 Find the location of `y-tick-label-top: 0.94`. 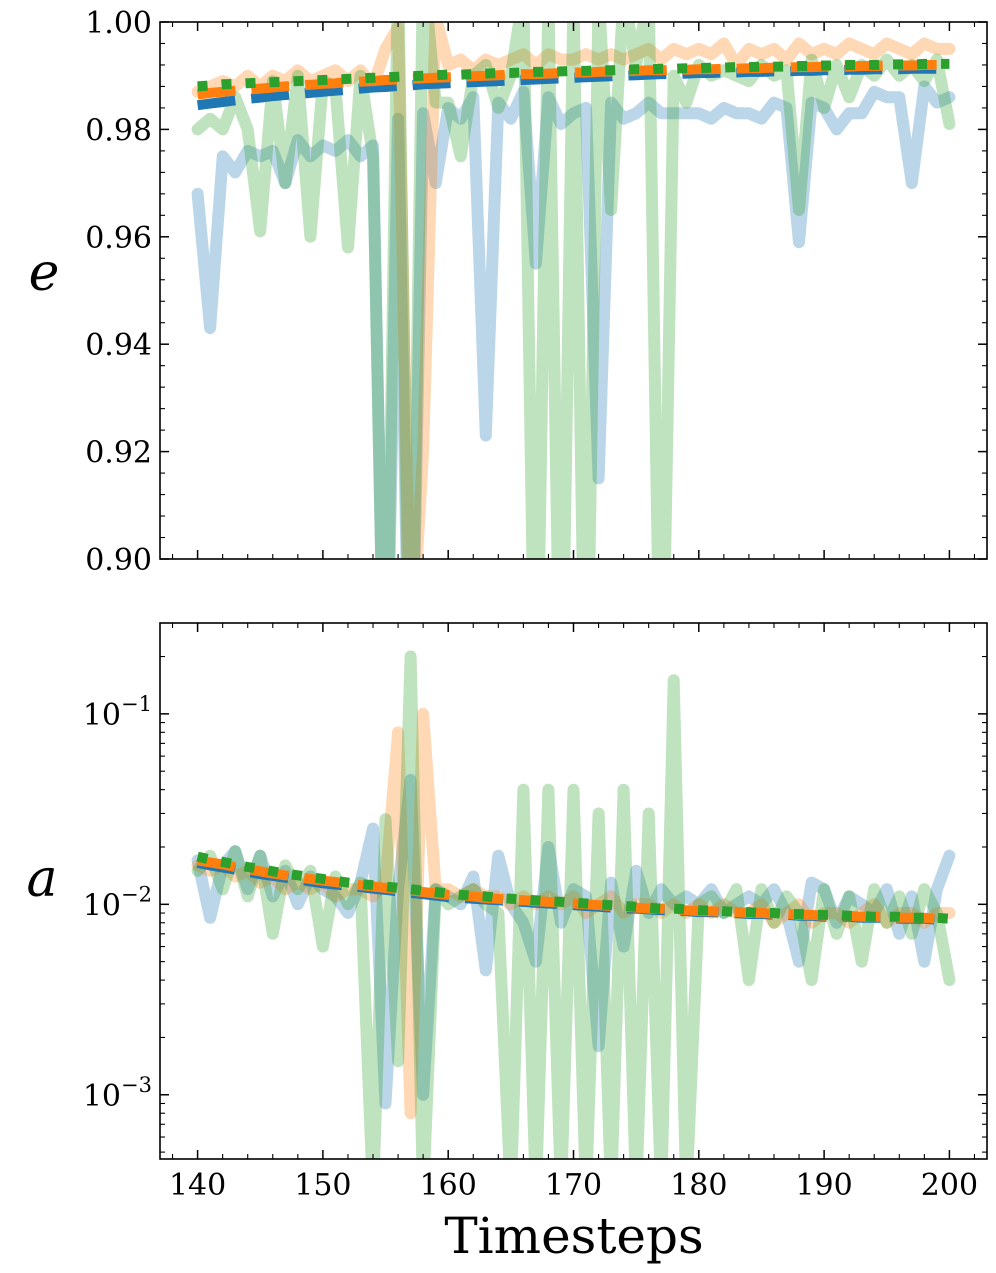

y-tick-label-top: 0.94 is located at coordinates (118, 345).